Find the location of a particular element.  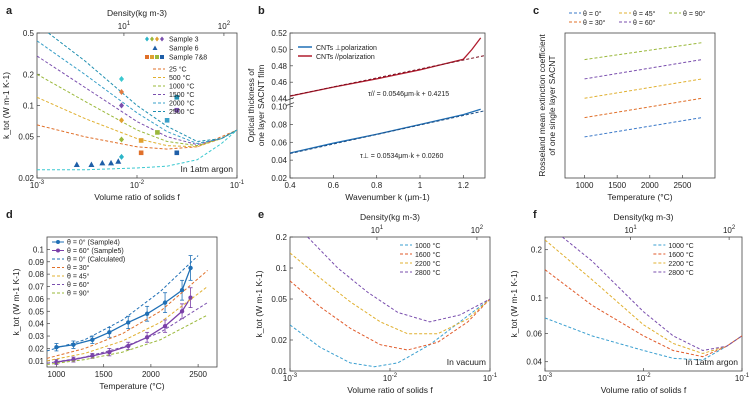

panel-label: c is located at coordinates (536, 11).